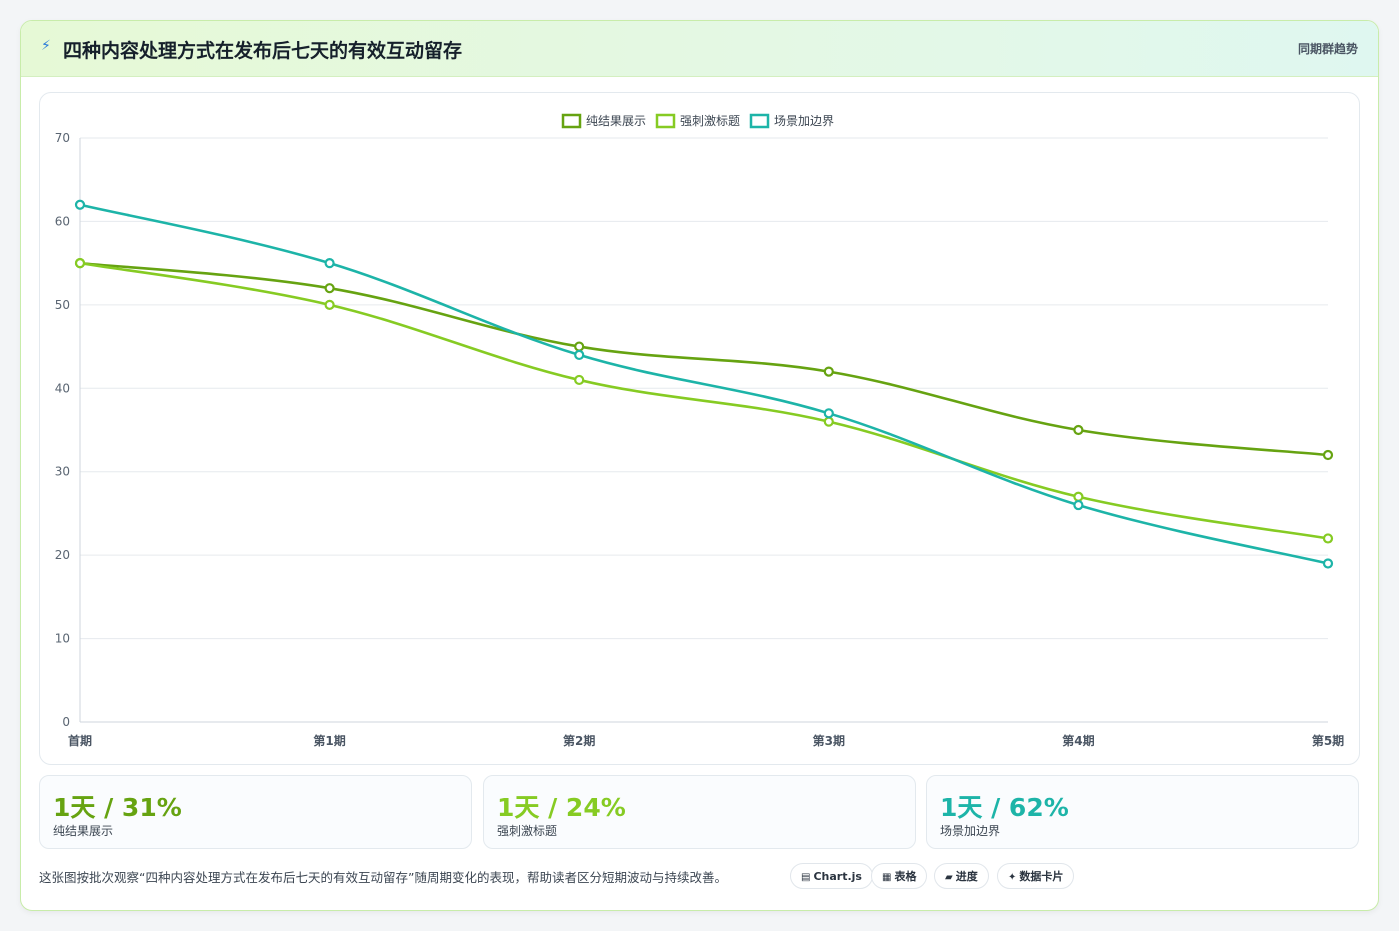 This screenshot has height=931, width=1399. Describe the element at coordinates (949, 877) in the screenshot. I see `progress-icon: ▰` at that location.